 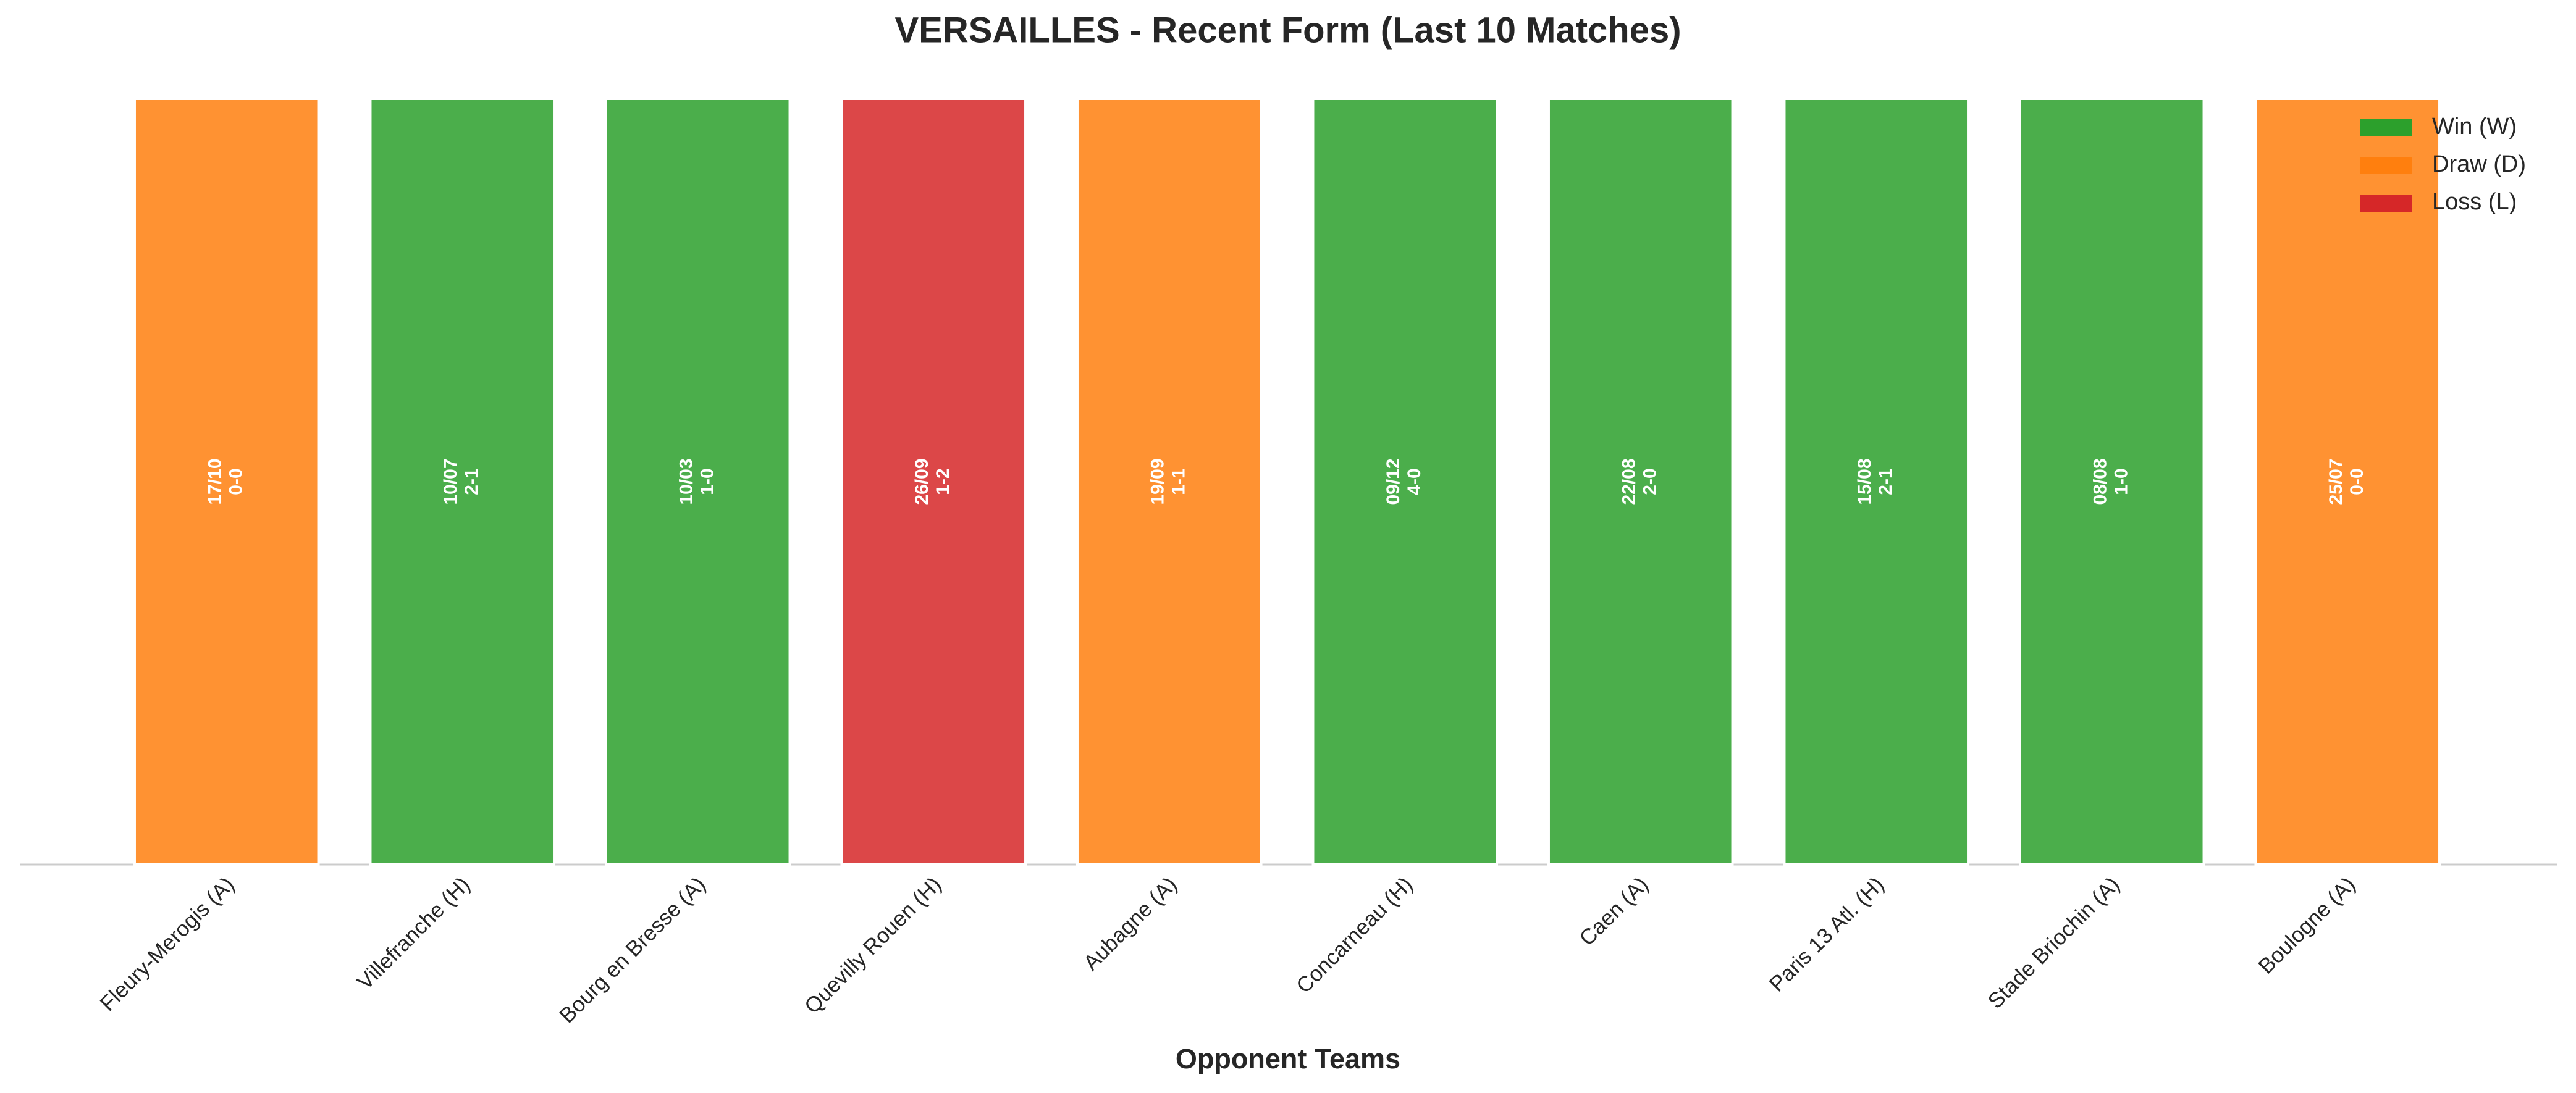 What do you see at coordinates (2100, 481) in the screenshot?
I see `bar-date-label: 08/08` at bounding box center [2100, 481].